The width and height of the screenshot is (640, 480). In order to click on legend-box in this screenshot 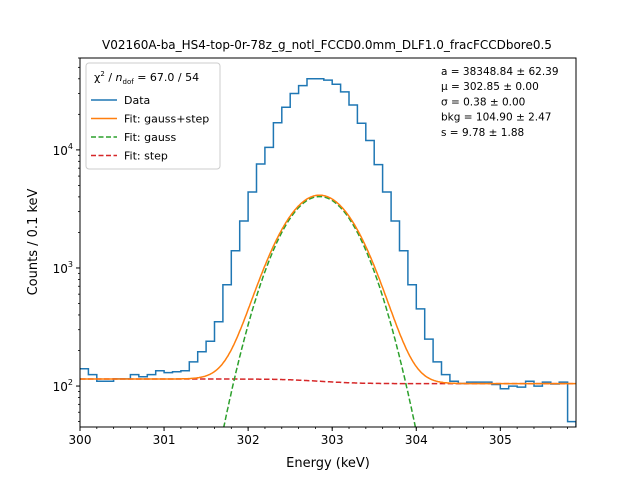, I will do `click(153, 116)`.